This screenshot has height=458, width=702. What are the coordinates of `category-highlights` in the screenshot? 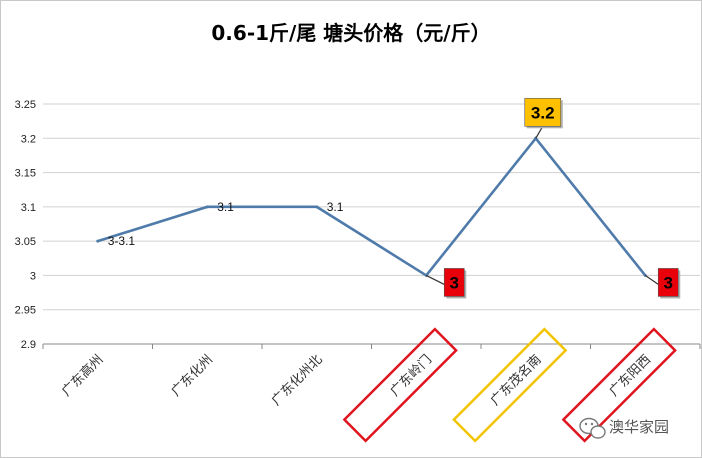 It's located at (509, 385).